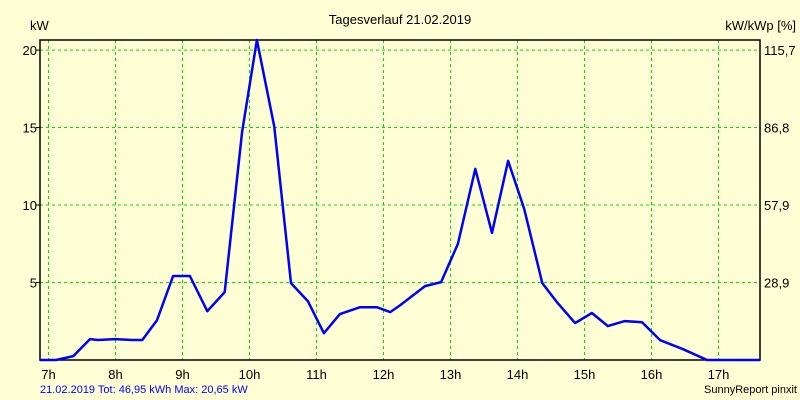  Describe the element at coordinates (750, 390) in the screenshot. I see `footer-credit: SunnyReport pinxit` at that location.